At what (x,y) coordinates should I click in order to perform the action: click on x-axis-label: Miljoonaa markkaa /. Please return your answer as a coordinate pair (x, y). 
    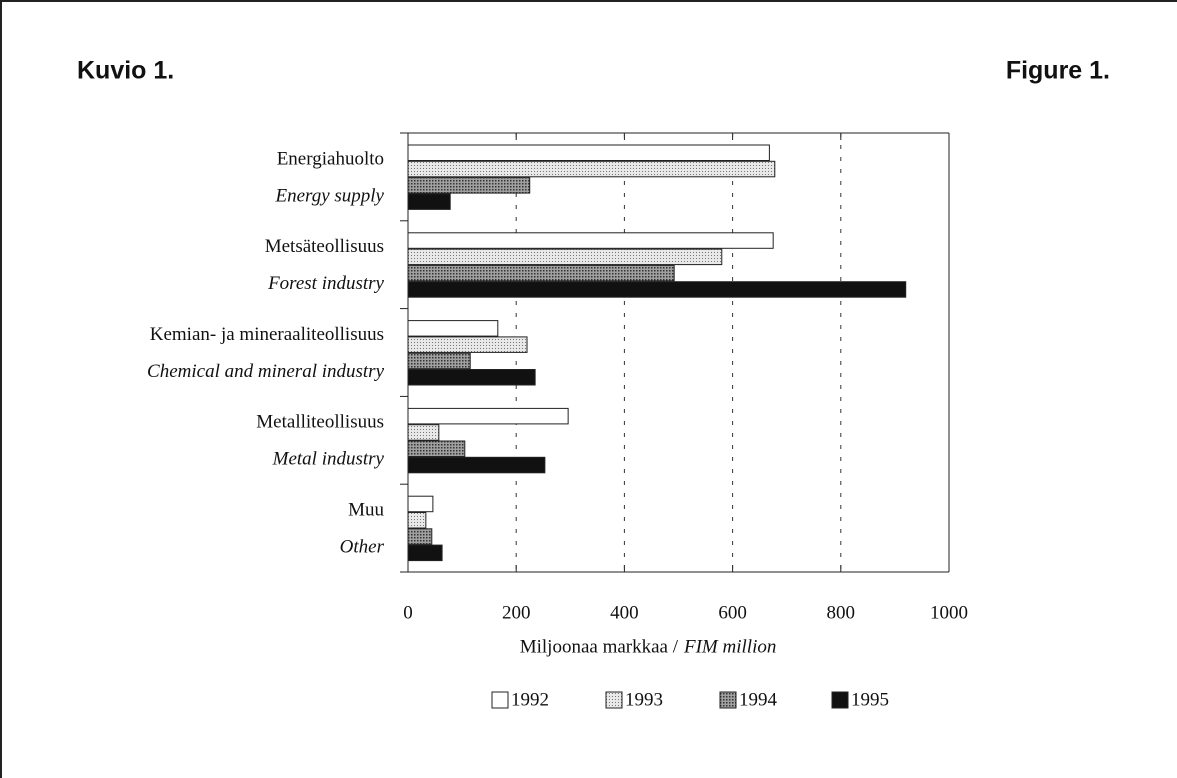
    Looking at the image, I should click on (599, 646).